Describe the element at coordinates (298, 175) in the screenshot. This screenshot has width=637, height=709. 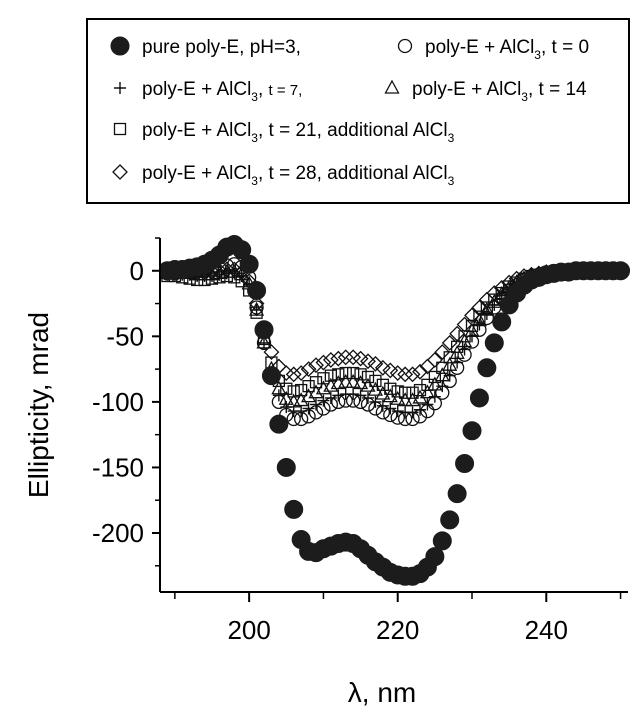
I see `legend-label: poly-E + AlCl3, t = 28, additional AlCl3` at that location.